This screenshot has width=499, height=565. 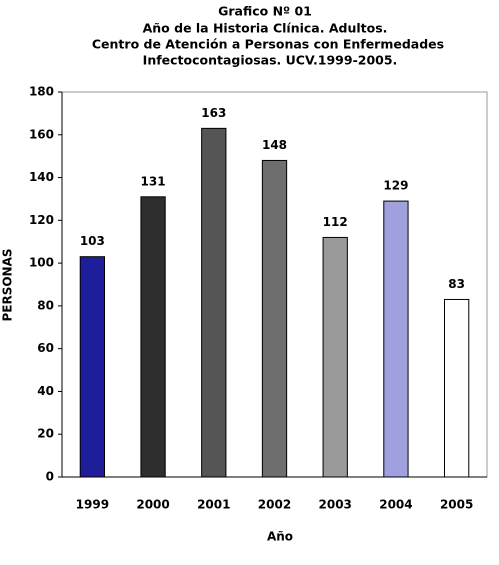 What do you see at coordinates (270, 60) in the screenshot?
I see `chart-title: Infectocontagiosas. UCV.1999-2005.` at bounding box center [270, 60].